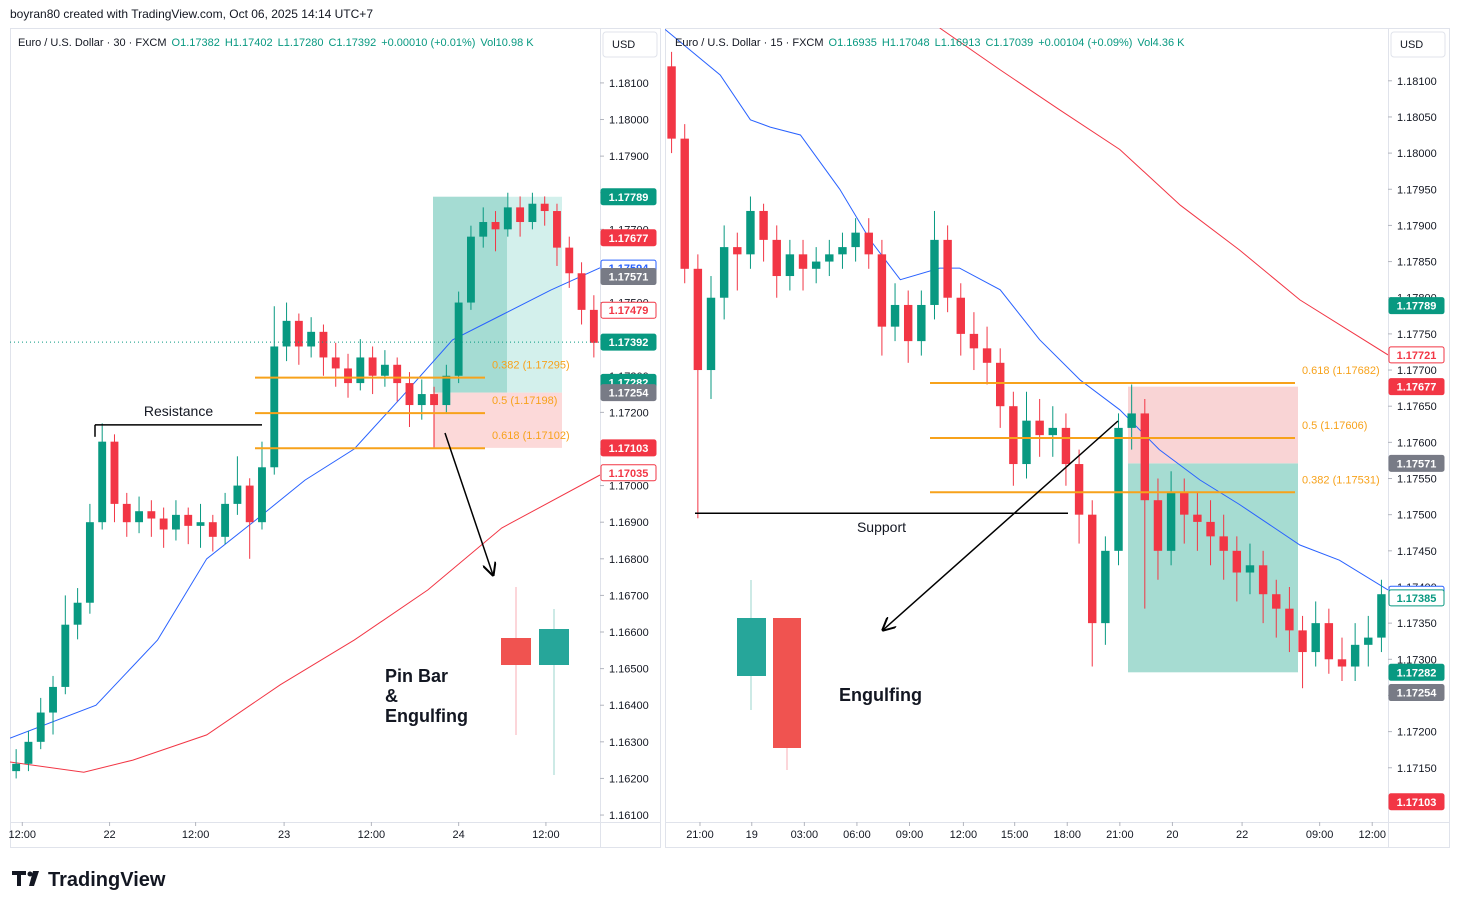 This screenshot has height=909, width=1460. What do you see at coordinates (92, 43) in the screenshot?
I see `symbol-title: Euro / U.S. Dollar · 30 · FXCM` at bounding box center [92, 43].